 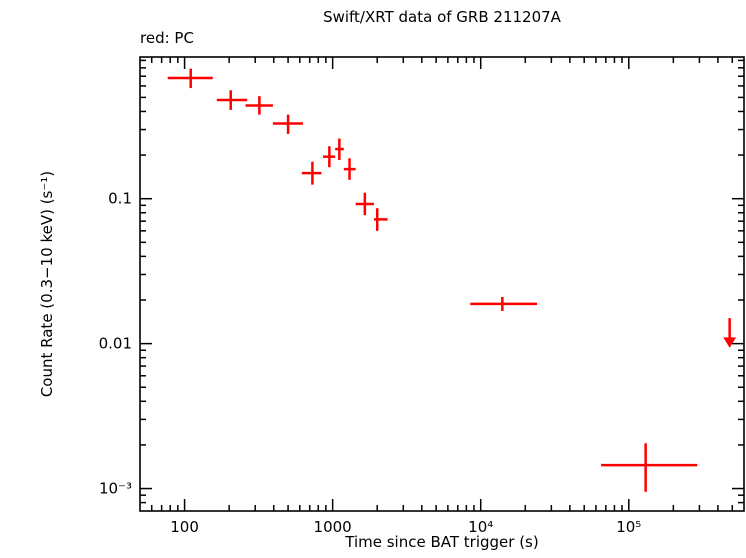 What do you see at coordinates (115, 489) in the screenshot?
I see `y-tick-label: 10⁻³` at bounding box center [115, 489].